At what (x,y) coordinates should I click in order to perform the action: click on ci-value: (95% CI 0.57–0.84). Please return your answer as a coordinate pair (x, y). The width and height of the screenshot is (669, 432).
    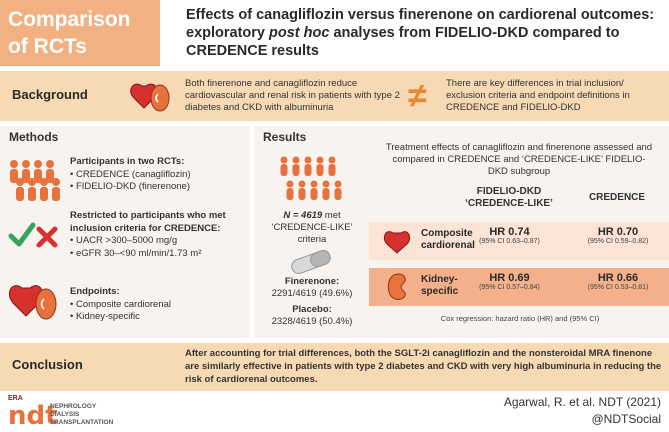
    Looking at the image, I should click on (509, 287).